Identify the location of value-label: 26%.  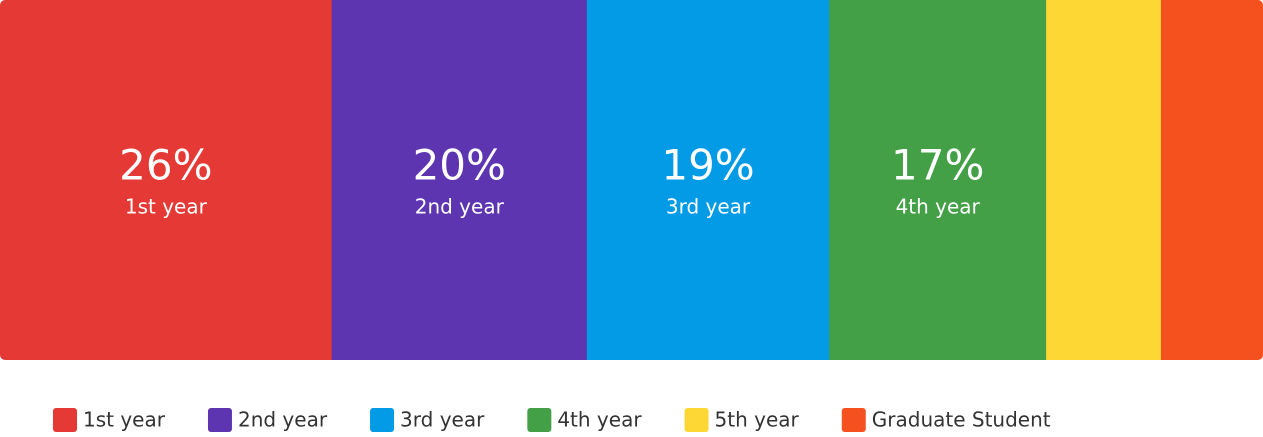
(165, 165).